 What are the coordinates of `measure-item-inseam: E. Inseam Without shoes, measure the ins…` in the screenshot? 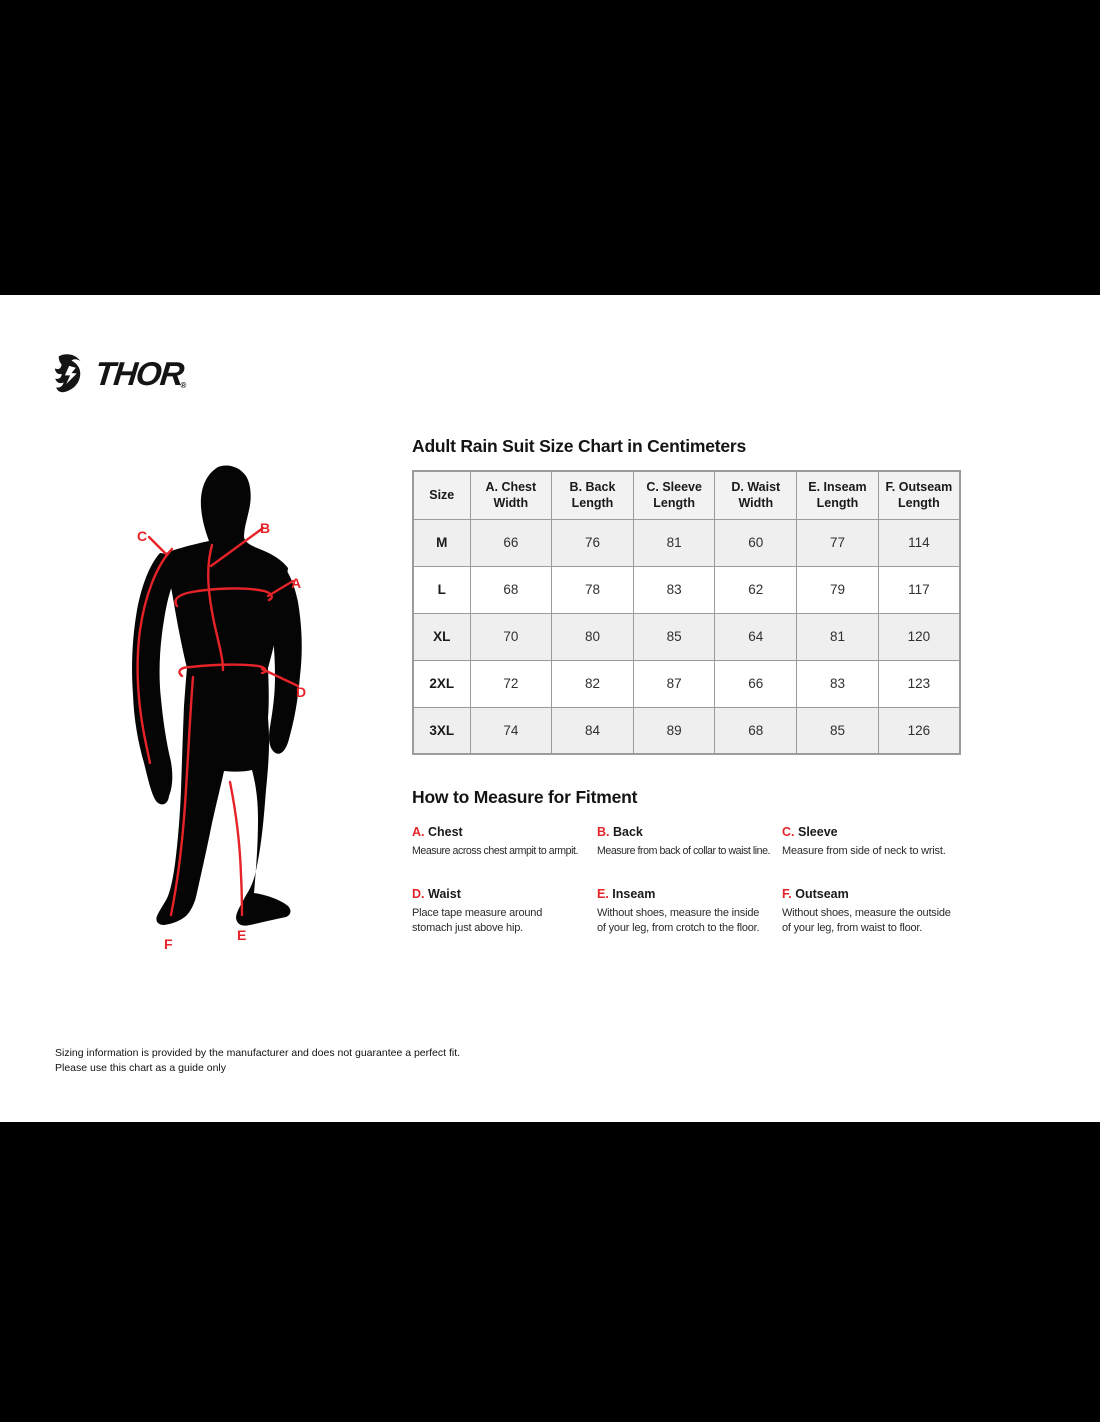 It's located at (682, 912).